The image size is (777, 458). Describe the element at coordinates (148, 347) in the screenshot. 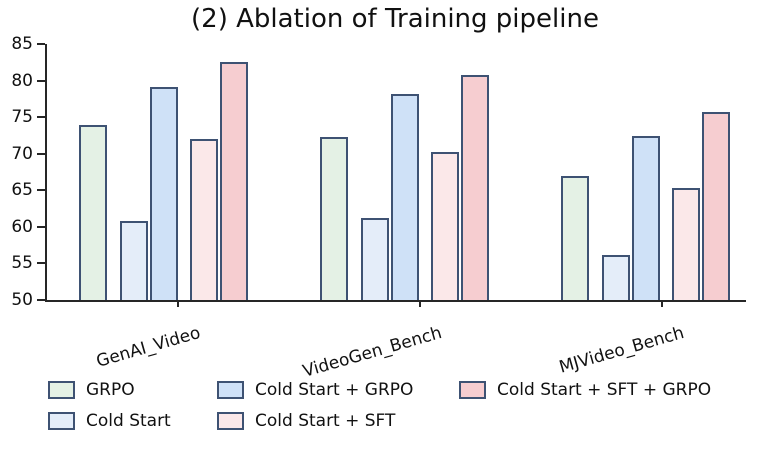

I see `x-tick-label: GenAI_Video` at that location.